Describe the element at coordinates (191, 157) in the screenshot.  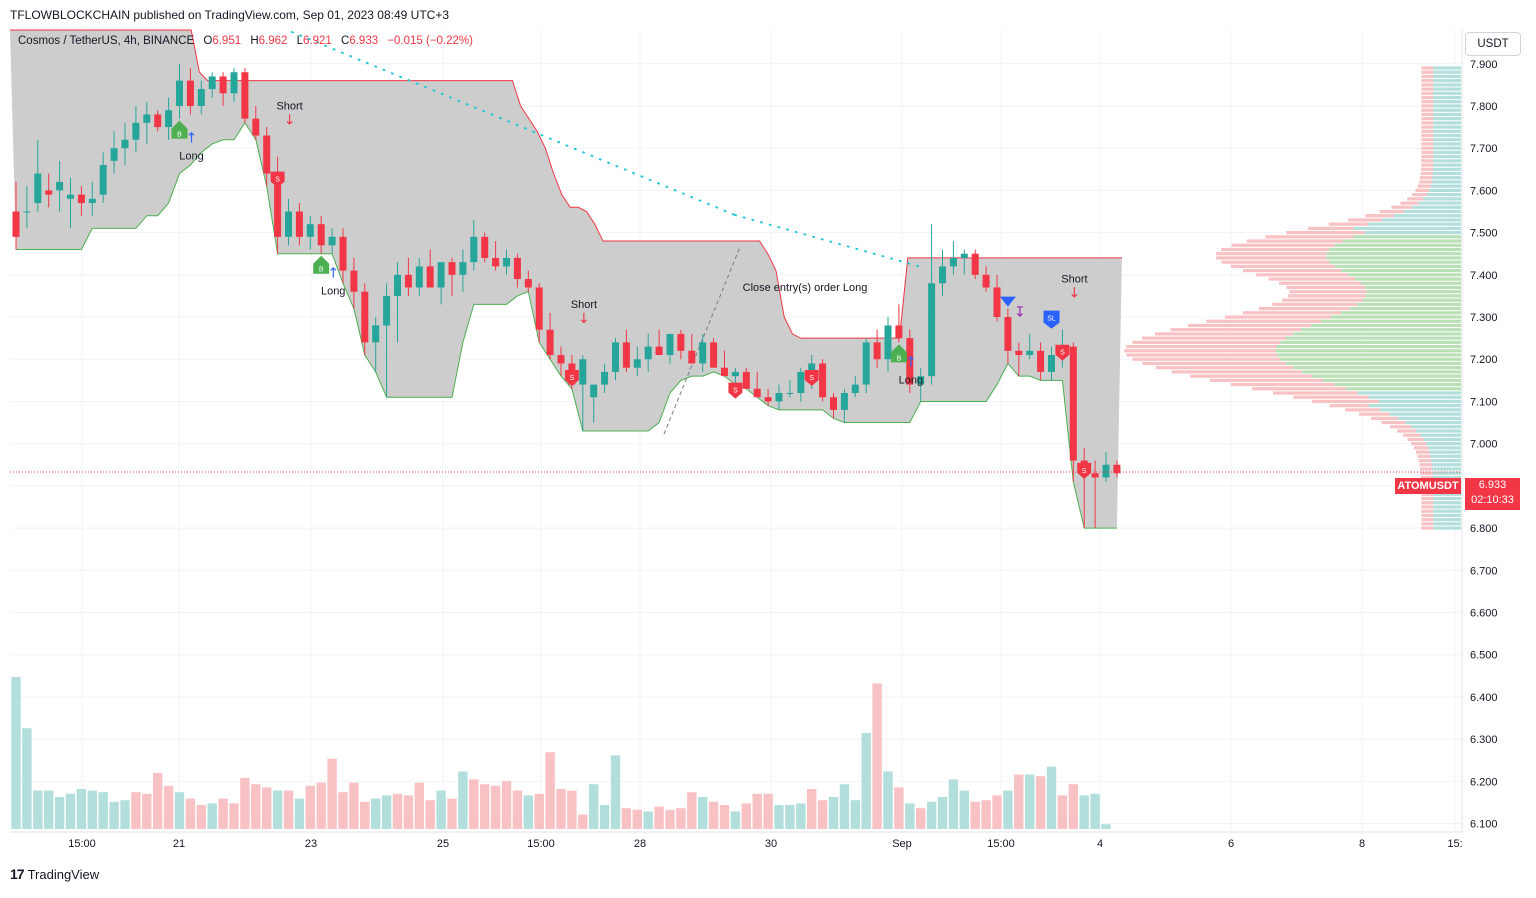
I see `long-label: Long` at that location.